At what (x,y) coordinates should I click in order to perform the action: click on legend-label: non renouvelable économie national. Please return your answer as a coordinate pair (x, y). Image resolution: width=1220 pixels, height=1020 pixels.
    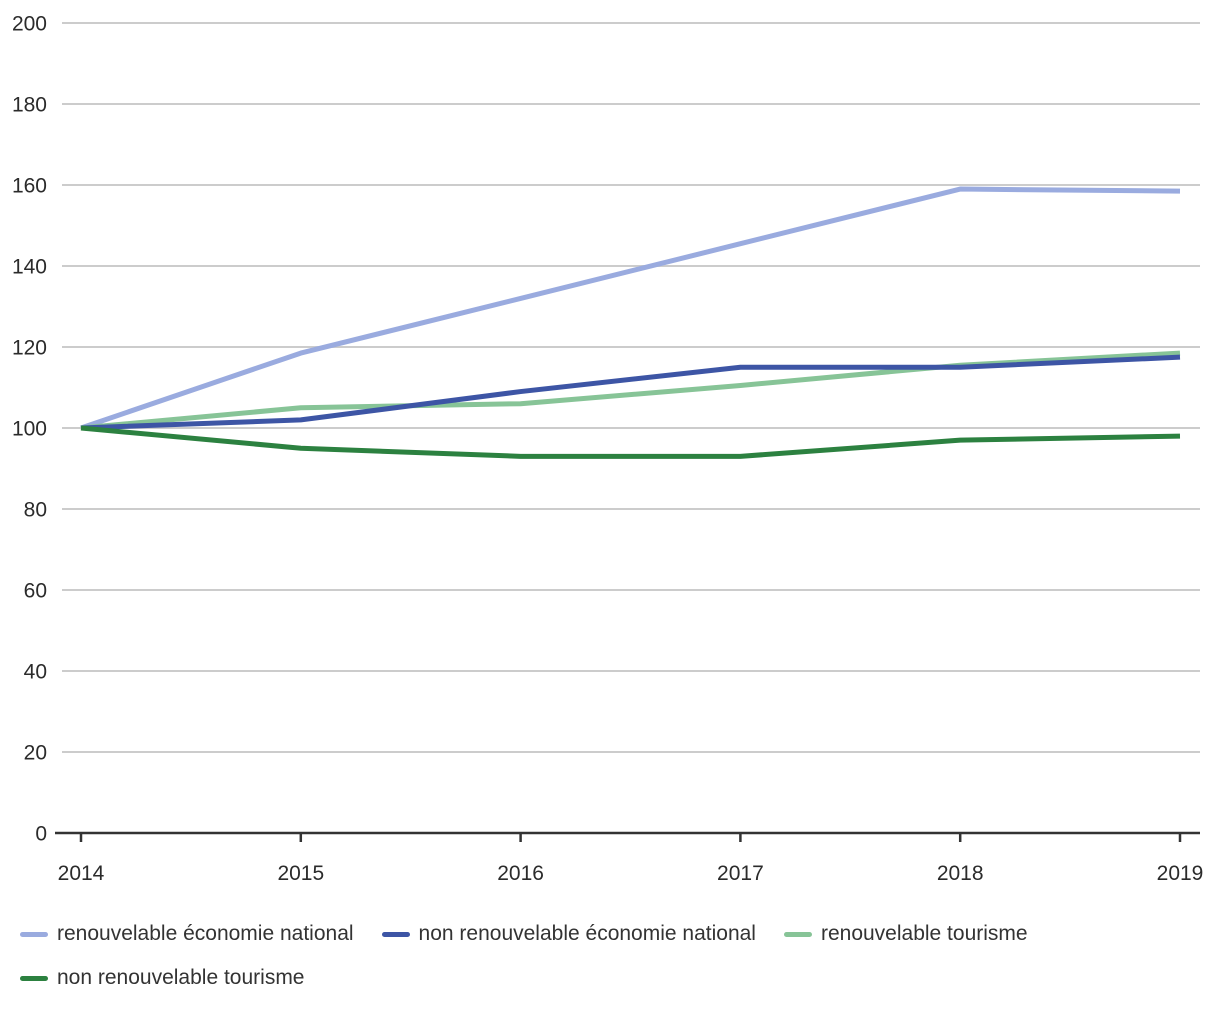
    Looking at the image, I should click on (587, 933).